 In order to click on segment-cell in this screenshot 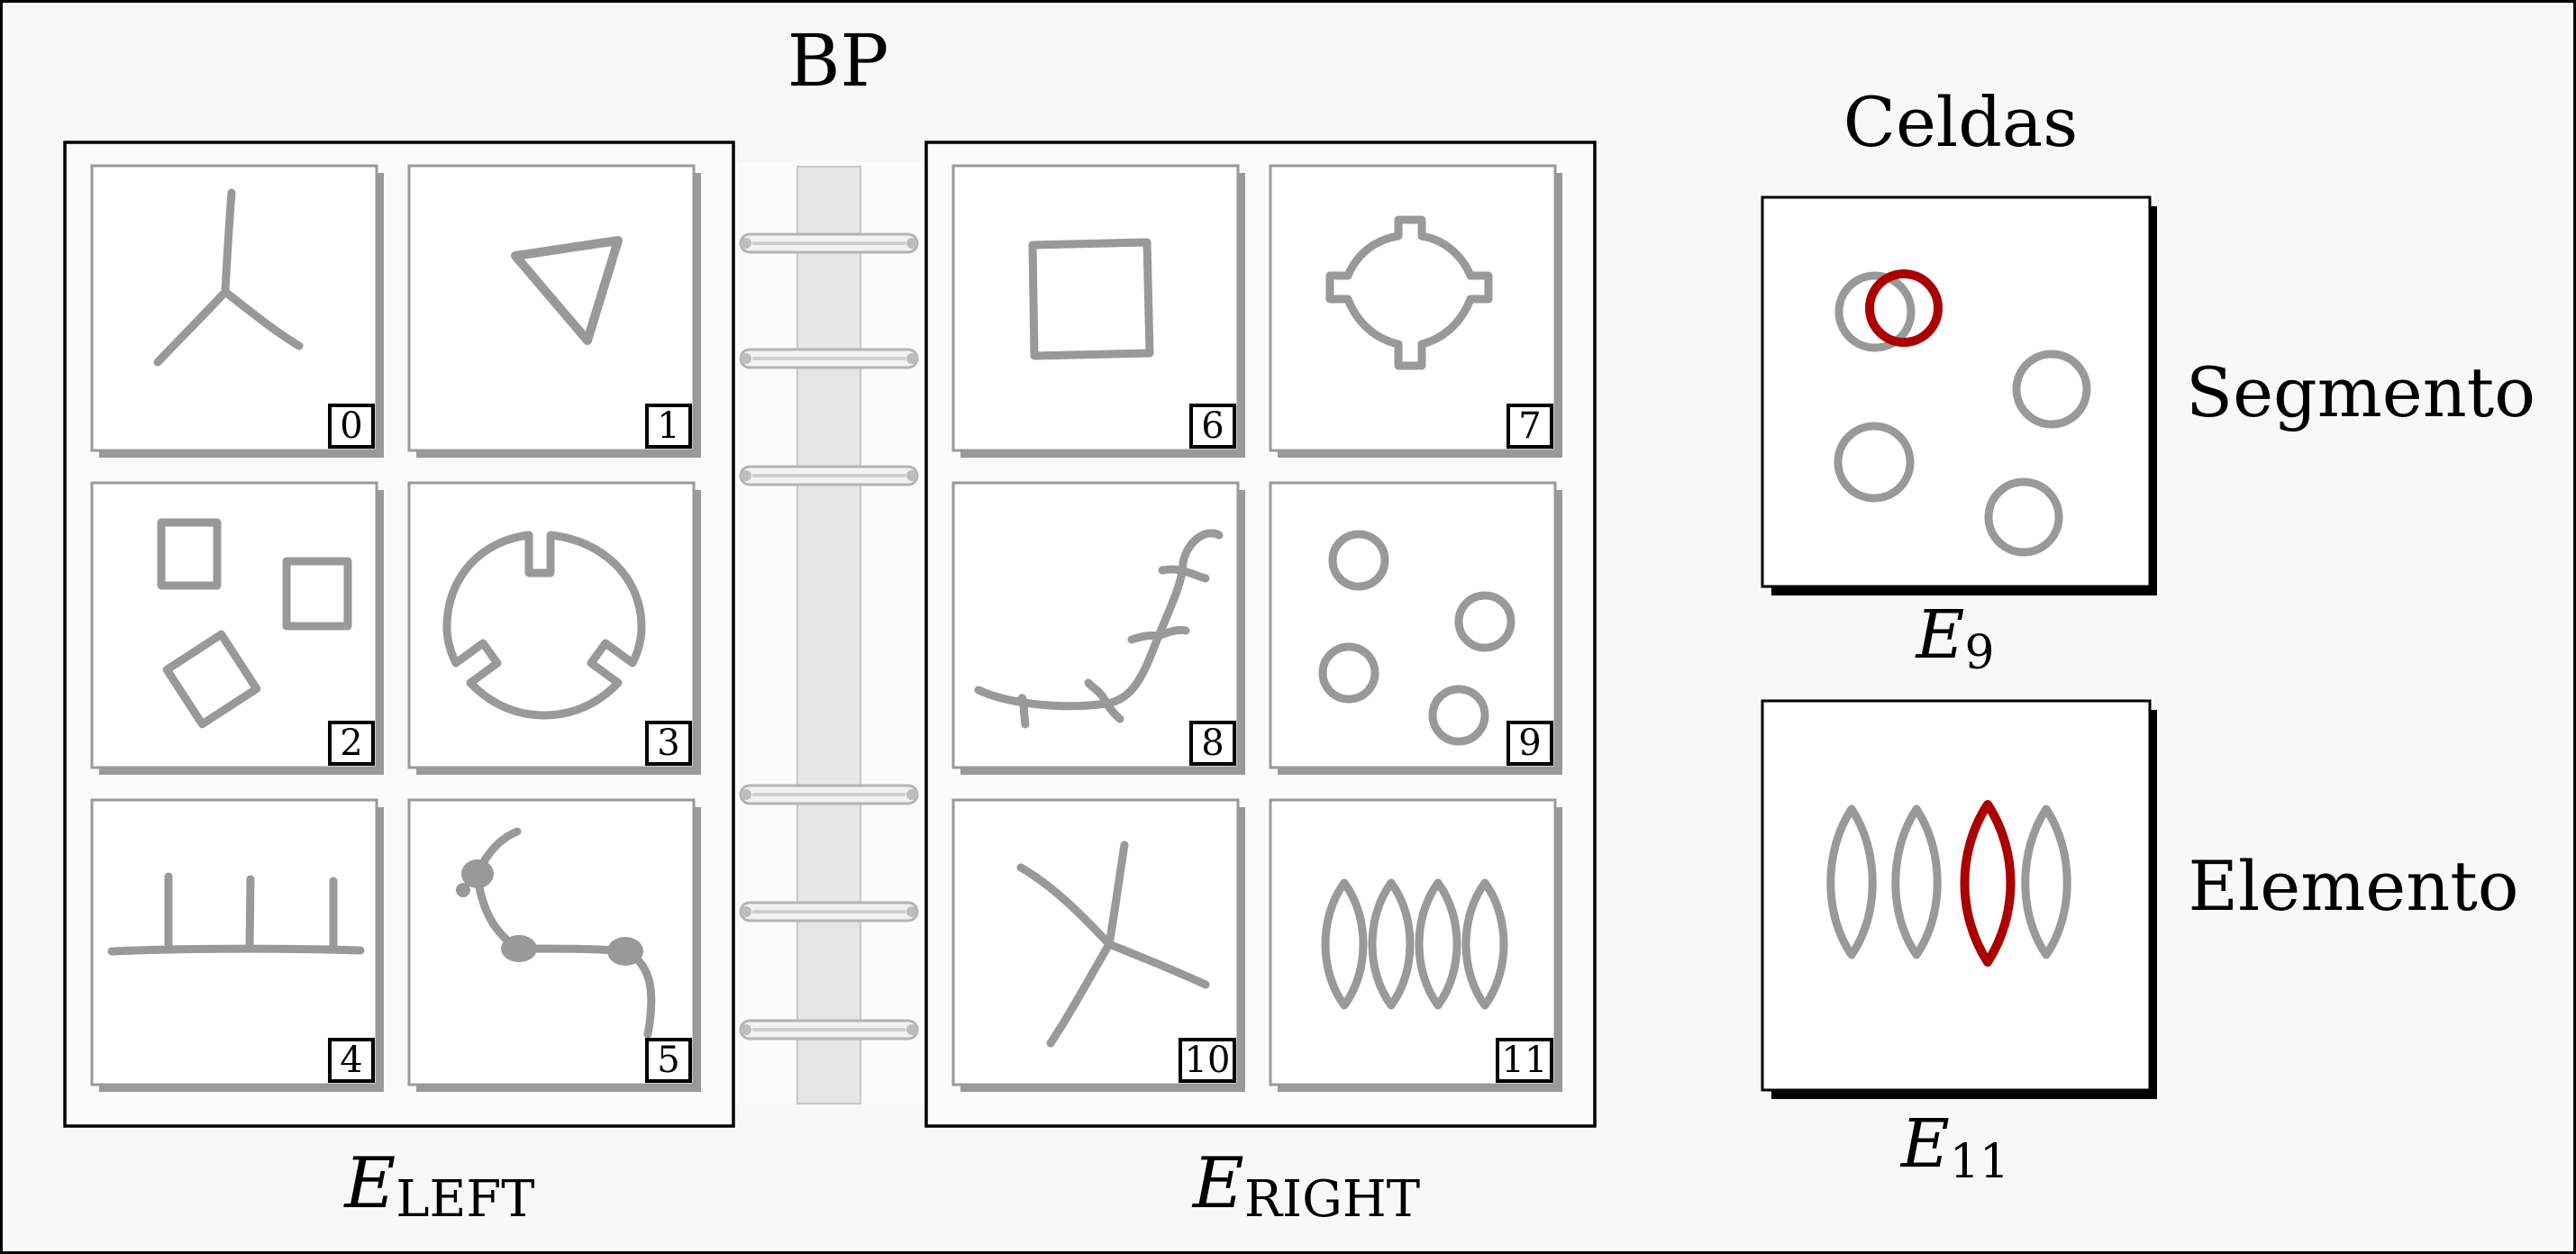, I will do `click(1959, 395)`.